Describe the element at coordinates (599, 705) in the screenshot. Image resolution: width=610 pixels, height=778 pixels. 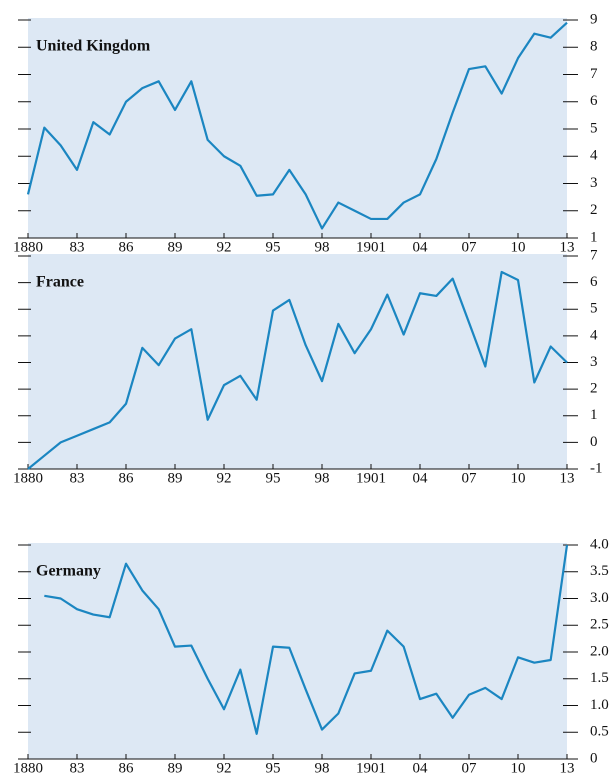
I see `y-tick-label: 1.0` at that location.